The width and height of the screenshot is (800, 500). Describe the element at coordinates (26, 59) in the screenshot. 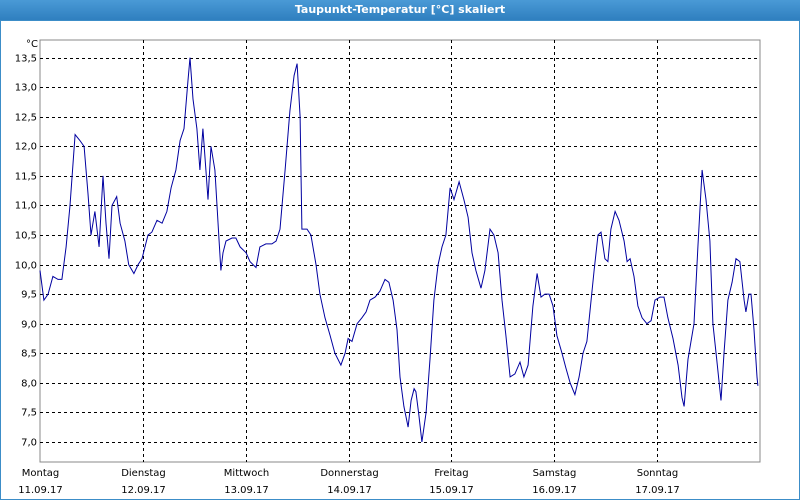

I see `y-tick-label: 13,5` at that location.